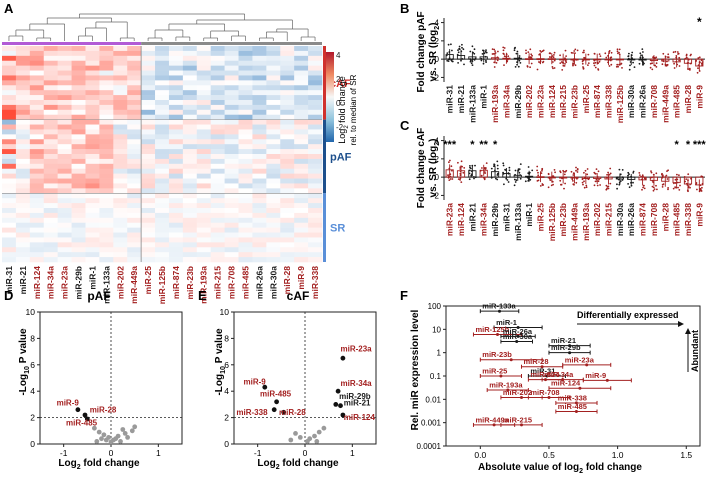  Describe the element at coordinates (552, 222) in the screenshot. I see `x-tick-label: miR-125b` at that location.